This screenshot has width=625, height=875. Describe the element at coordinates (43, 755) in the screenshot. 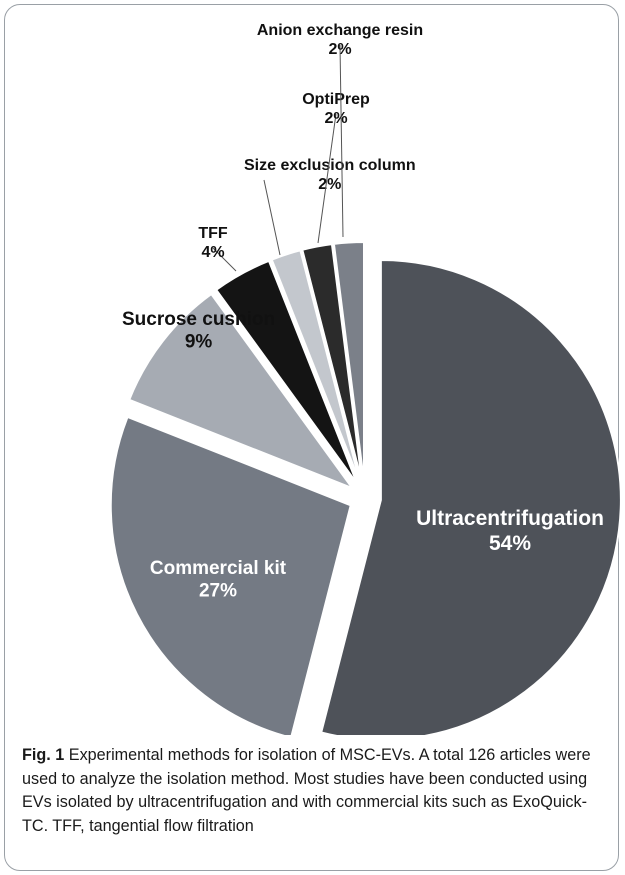

I see `figure-number: Fig. 1` at that location.